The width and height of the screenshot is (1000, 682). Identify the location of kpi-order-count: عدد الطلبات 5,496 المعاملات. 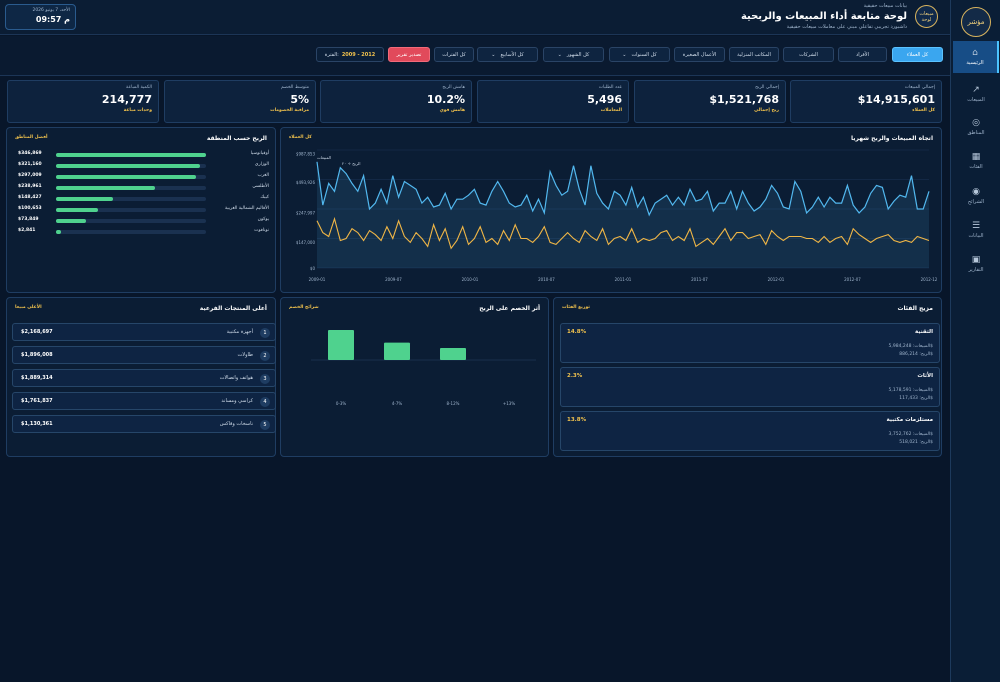
(553, 101).